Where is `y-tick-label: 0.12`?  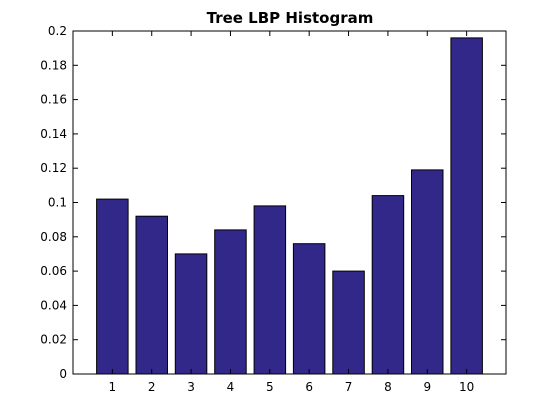 y-tick-label: 0.12 is located at coordinates (53, 168).